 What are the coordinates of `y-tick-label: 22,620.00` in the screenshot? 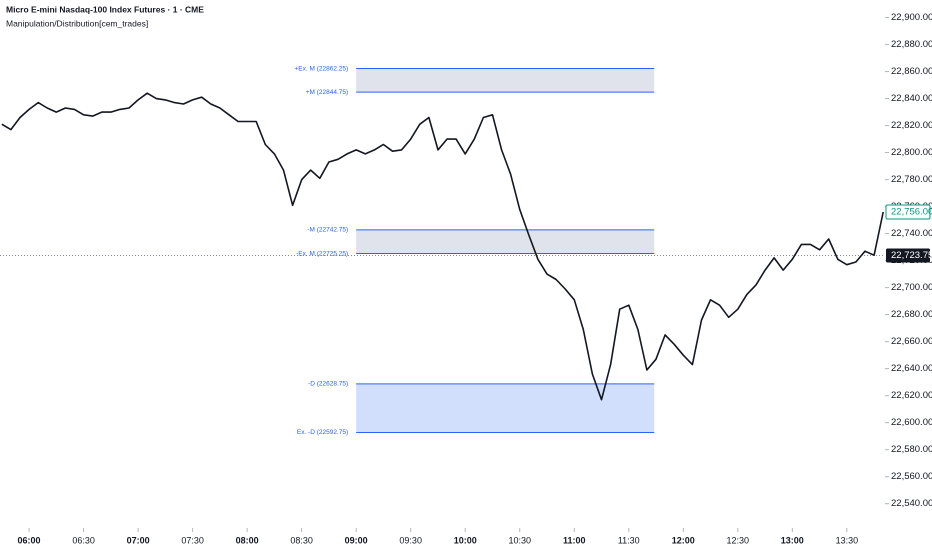 It's located at (911, 395).